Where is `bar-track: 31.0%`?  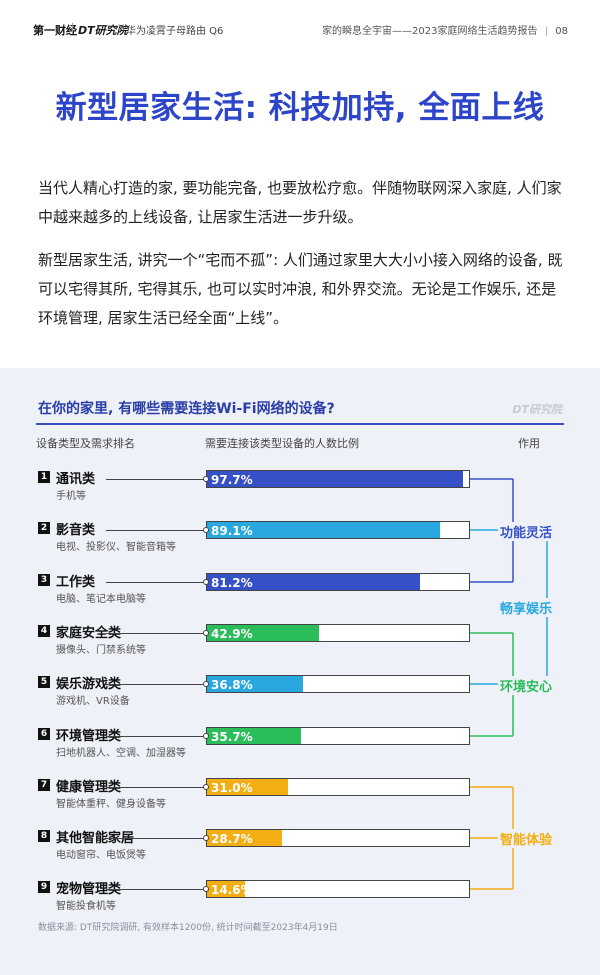 bar-track: 31.0% is located at coordinates (338, 787).